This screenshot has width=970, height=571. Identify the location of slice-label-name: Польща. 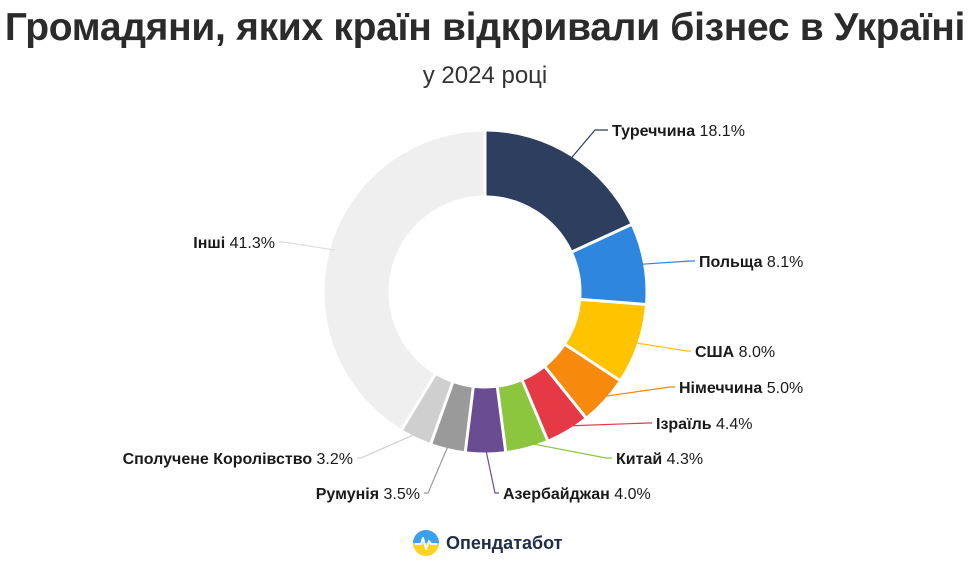
(733, 262).